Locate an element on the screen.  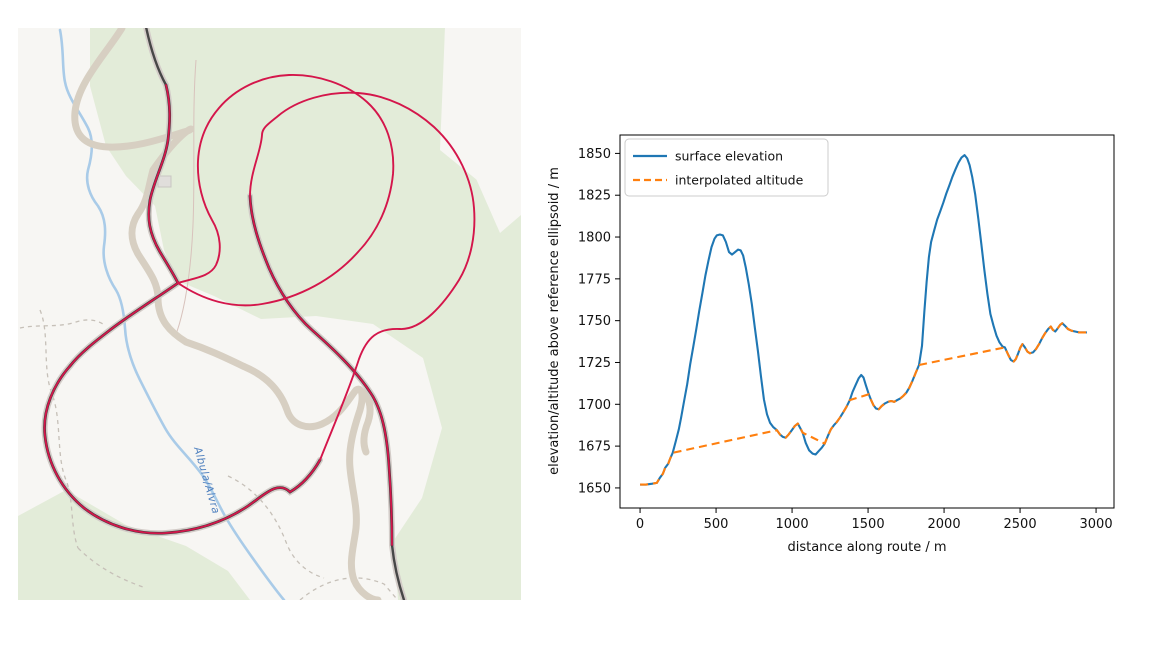
clearing-top-right is located at coordinates (481, 127).